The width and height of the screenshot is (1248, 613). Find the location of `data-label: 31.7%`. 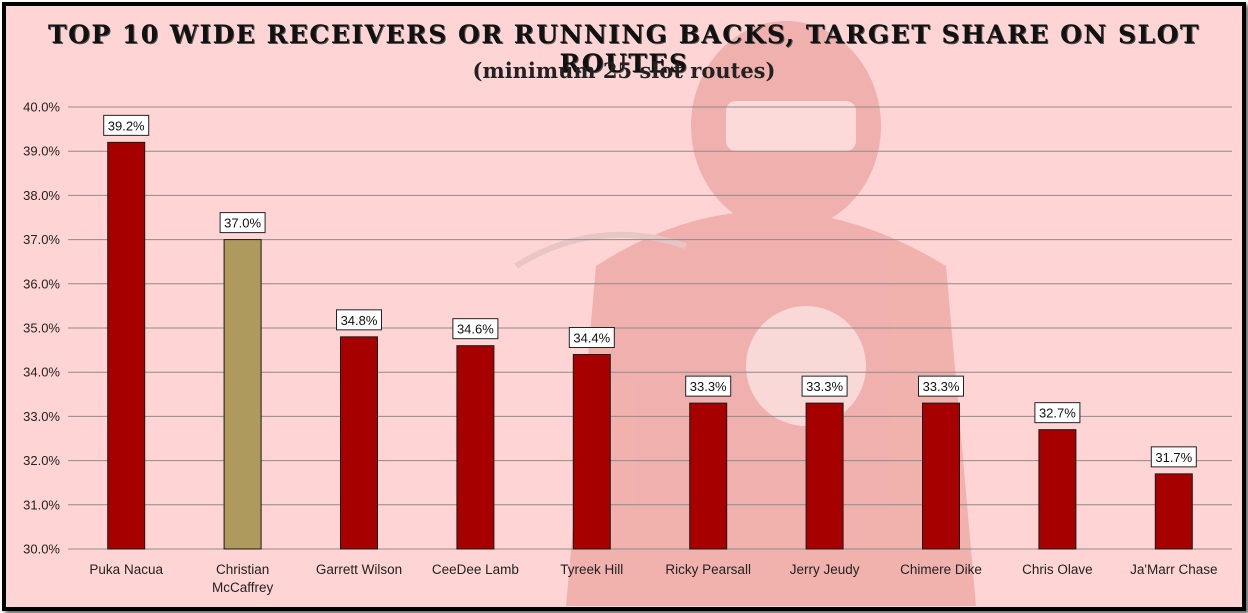

data-label: 31.7% is located at coordinates (1173, 457).